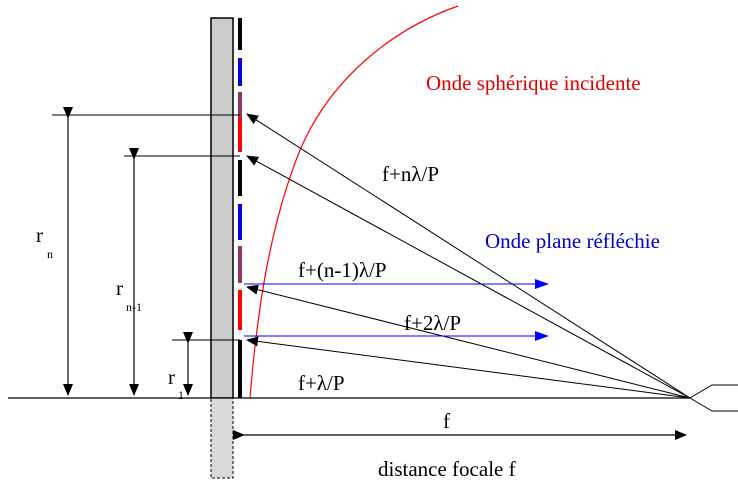 This screenshot has height=482, width=738. Describe the element at coordinates (410, 174) in the screenshot. I see `path-n-label: f+nλ/P` at that location.